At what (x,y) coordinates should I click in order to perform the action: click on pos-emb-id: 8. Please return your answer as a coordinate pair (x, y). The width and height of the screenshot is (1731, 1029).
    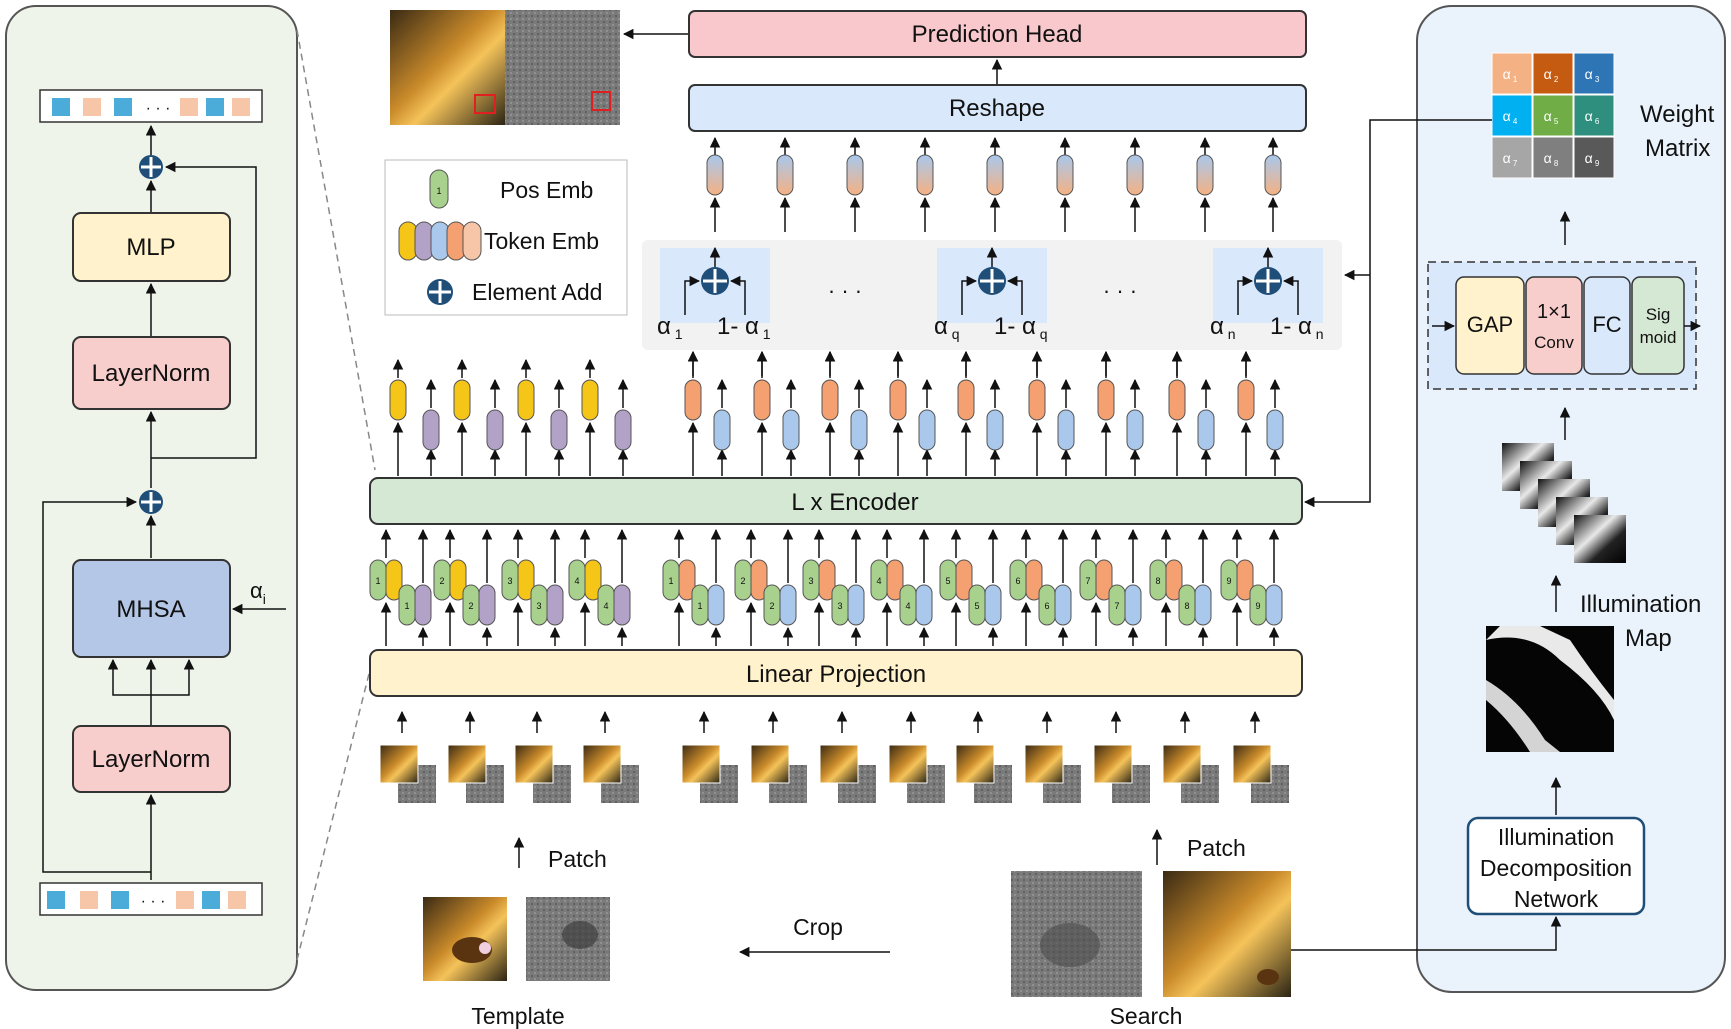
    Looking at the image, I should click on (1157, 581).